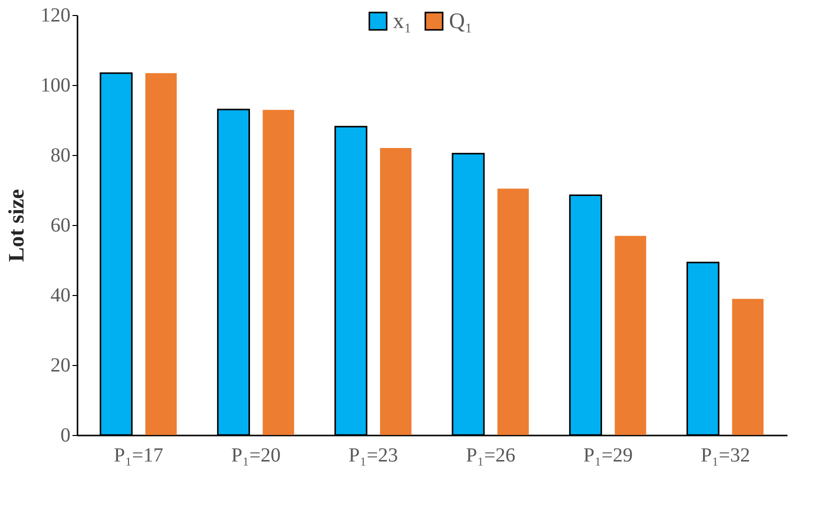  What do you see at coordinates (608, 455) in the screenshot?
I see `x-tick-label: P₁=29` at bounding box center [608, 455].